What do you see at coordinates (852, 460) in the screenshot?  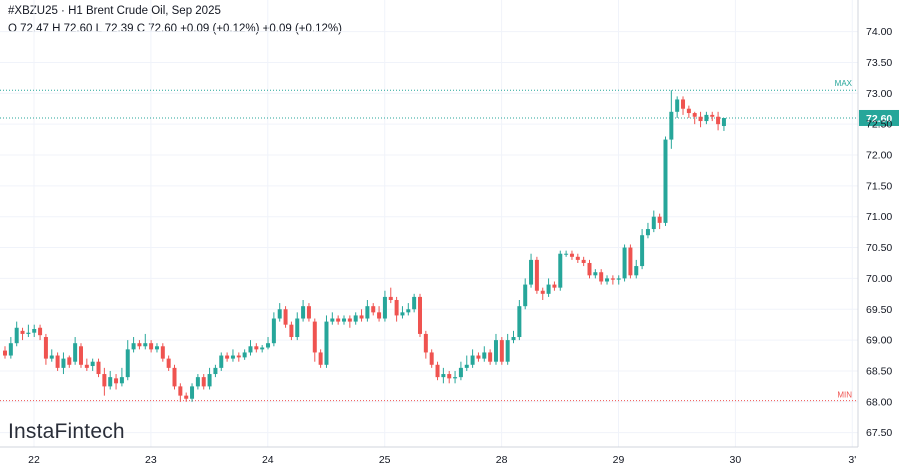 I see `x-tick-label: 3'` at bounding box center [852, 460].